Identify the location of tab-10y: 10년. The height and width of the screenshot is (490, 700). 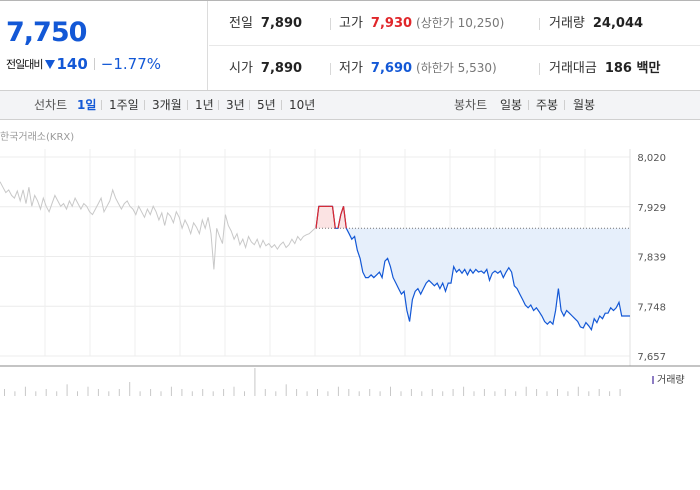
(302, 105).